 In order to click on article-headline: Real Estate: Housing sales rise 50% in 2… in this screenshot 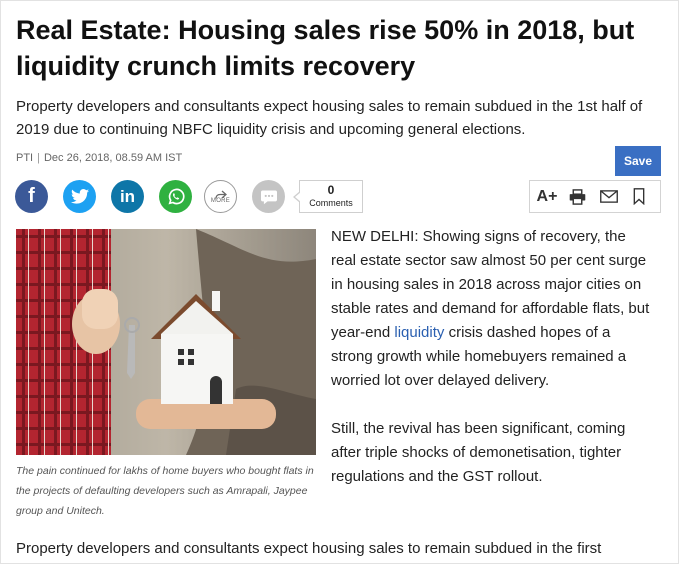, I will do `click(325, 48)`.